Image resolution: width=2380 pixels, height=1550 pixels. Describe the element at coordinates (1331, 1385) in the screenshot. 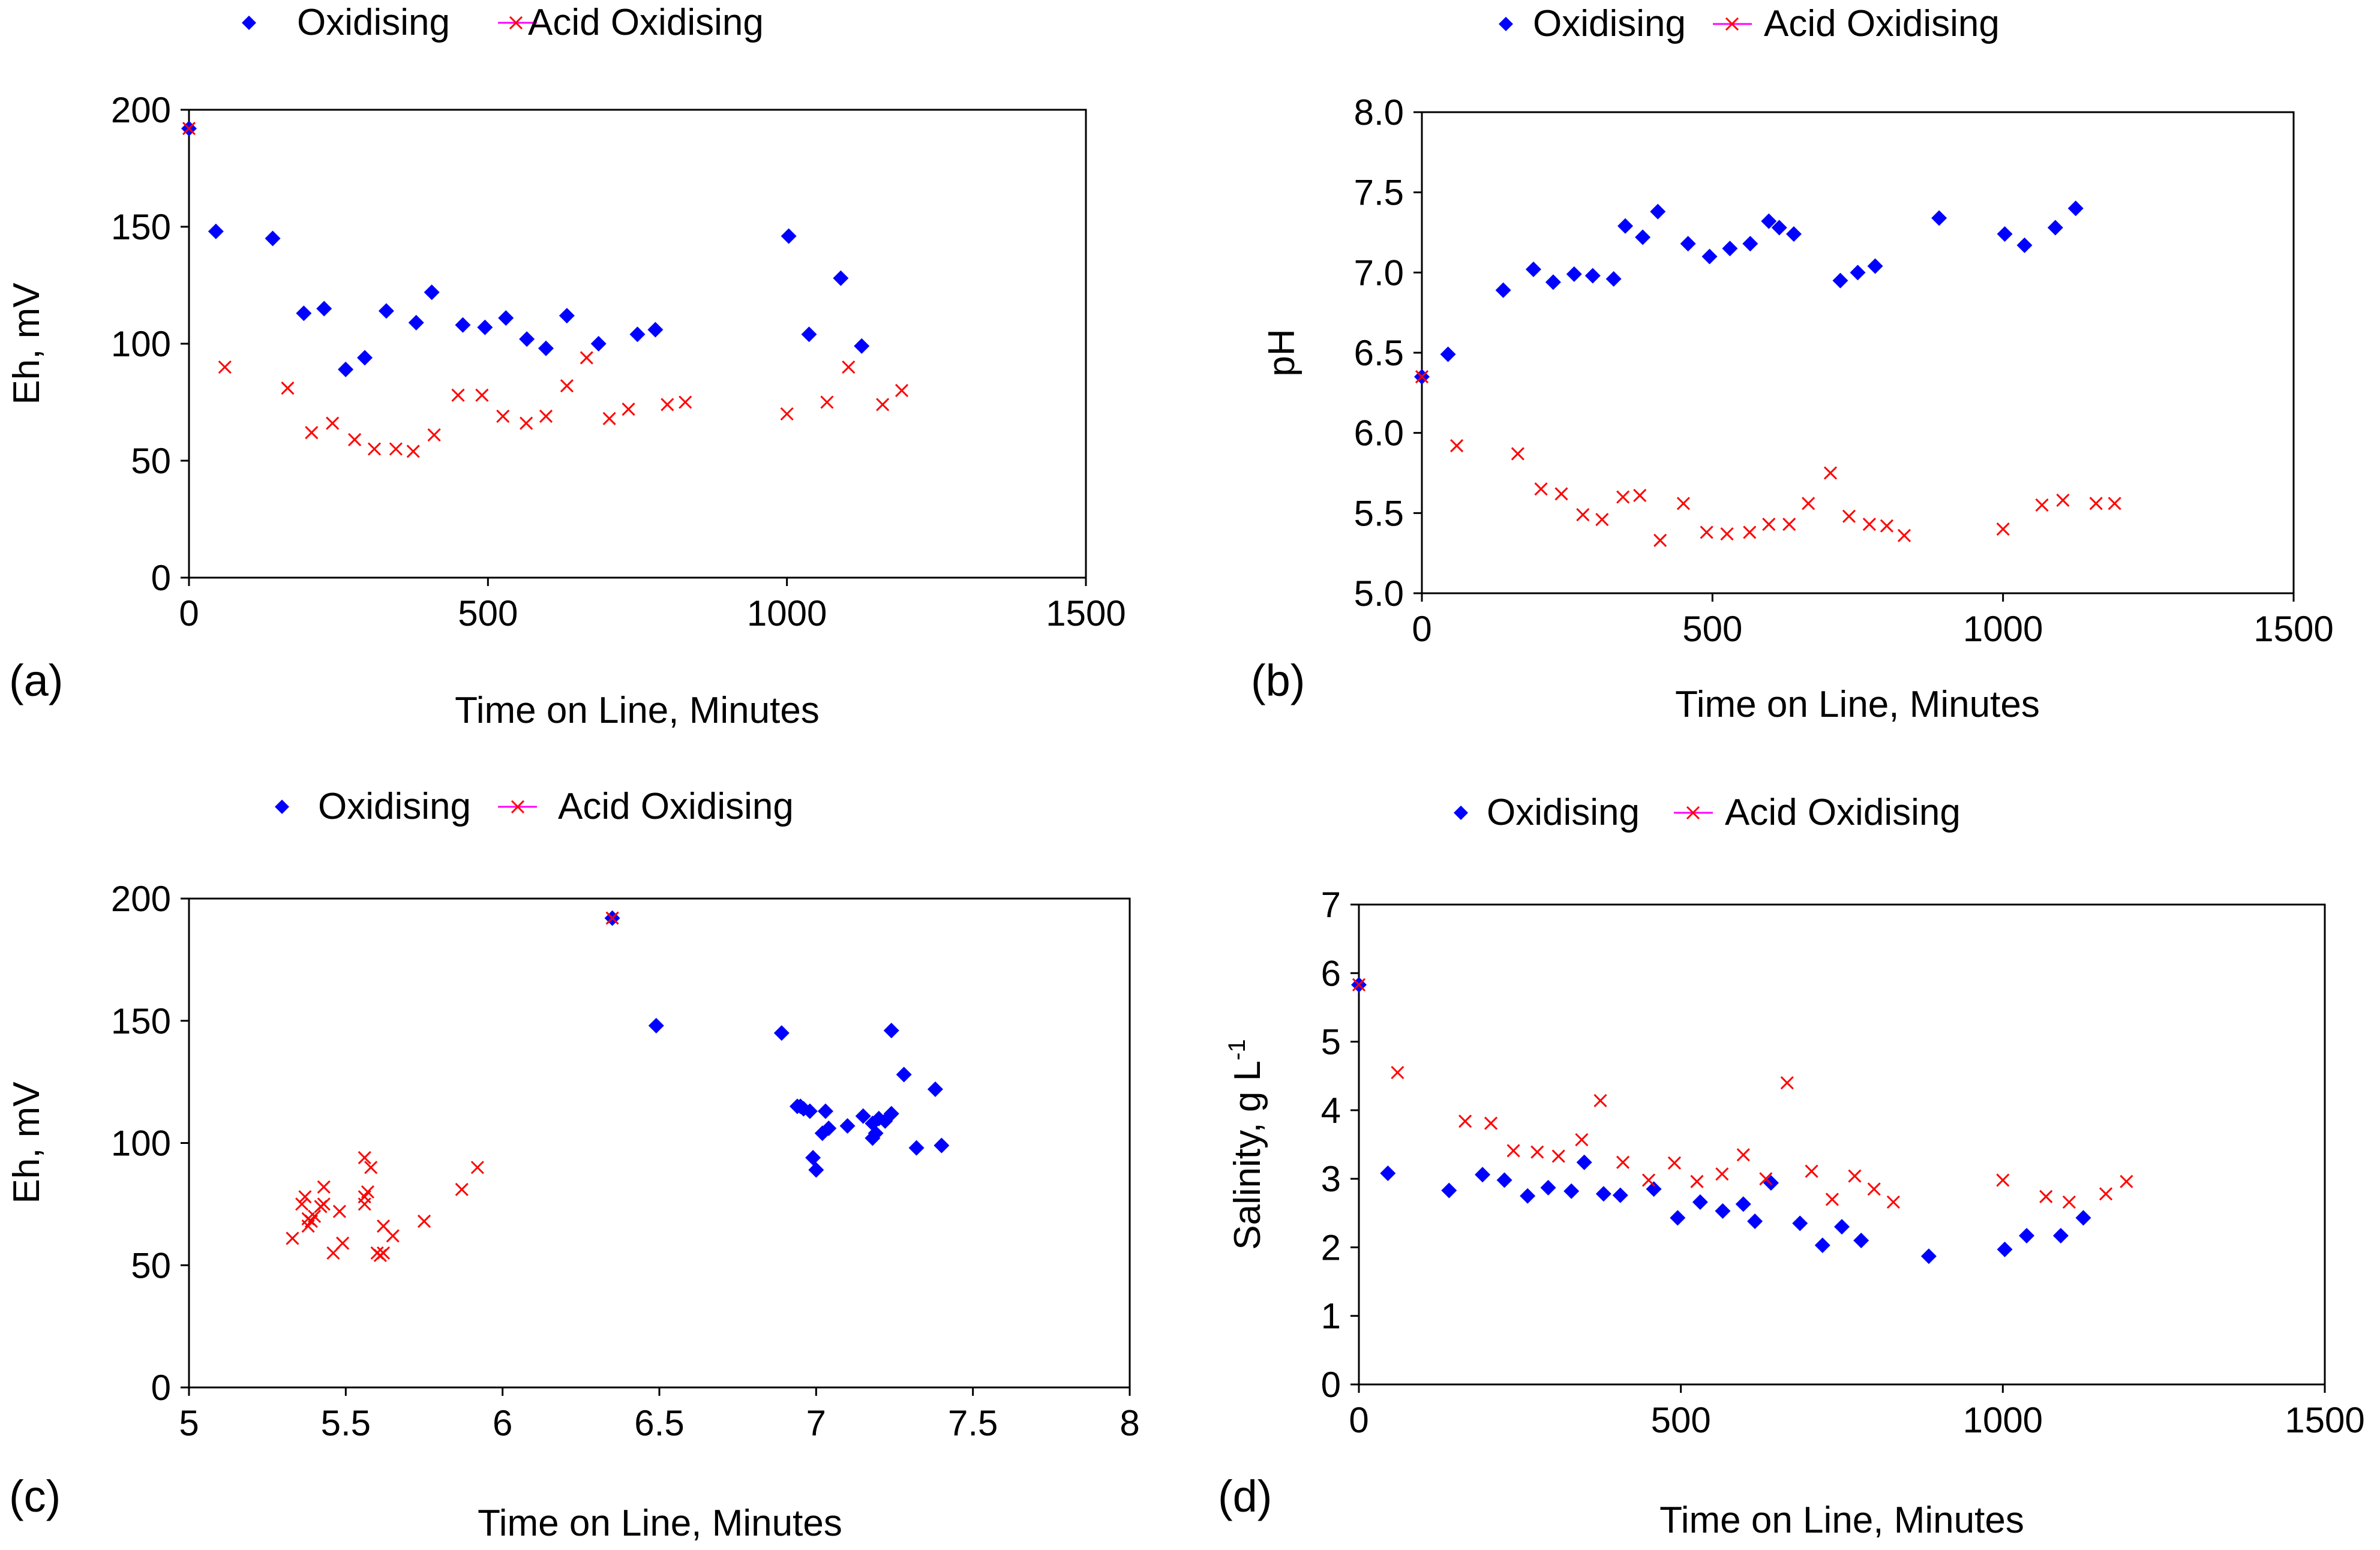

I see `y-tick-label: 0` at that location.